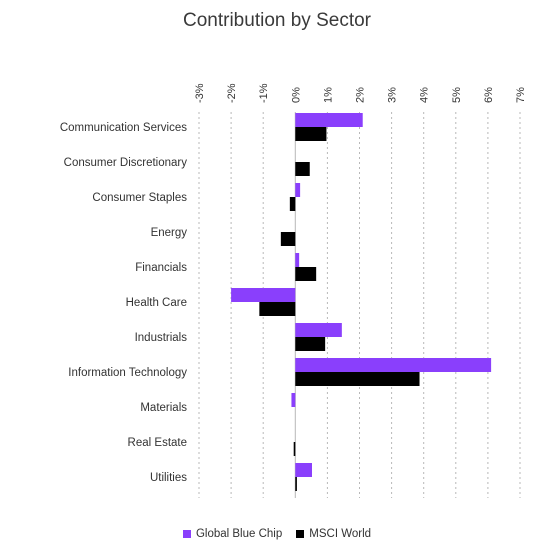 The width and height of the screenshot is (554, 554). I want to click on category-label: Financials, so click(161, 268).